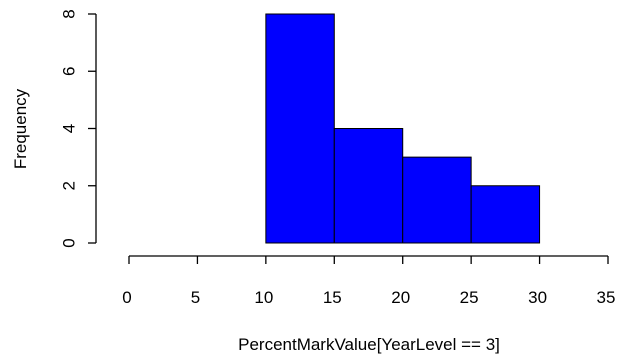  What do you see at coordinates (69, 185) in the screenshot?
I see `y-tick-label: 2` at bounding box center [69, 185].